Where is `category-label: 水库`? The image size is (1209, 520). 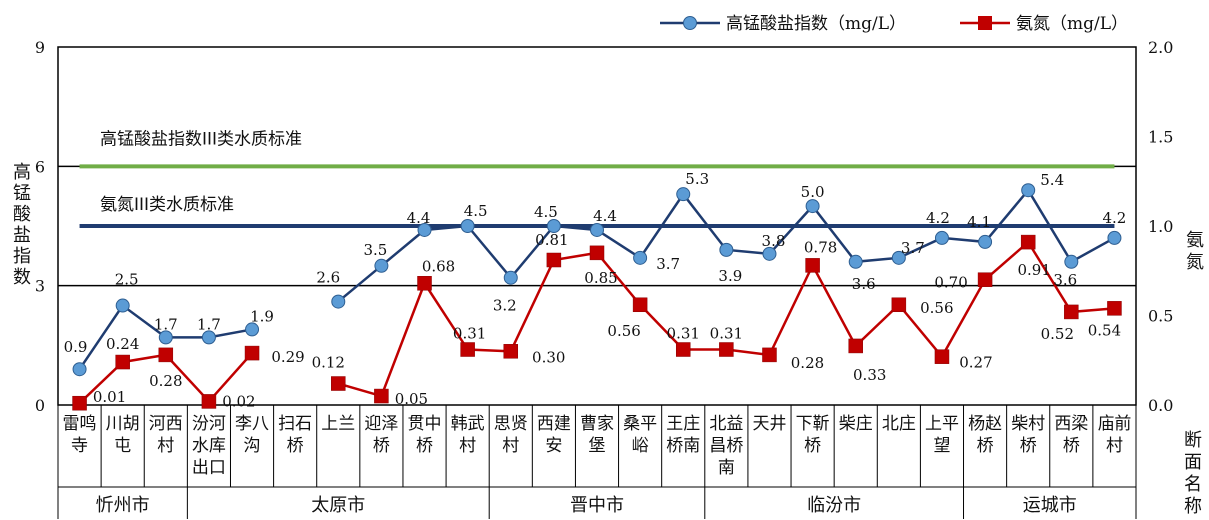
category-label: 水库 is located at coordinates (209, 446).